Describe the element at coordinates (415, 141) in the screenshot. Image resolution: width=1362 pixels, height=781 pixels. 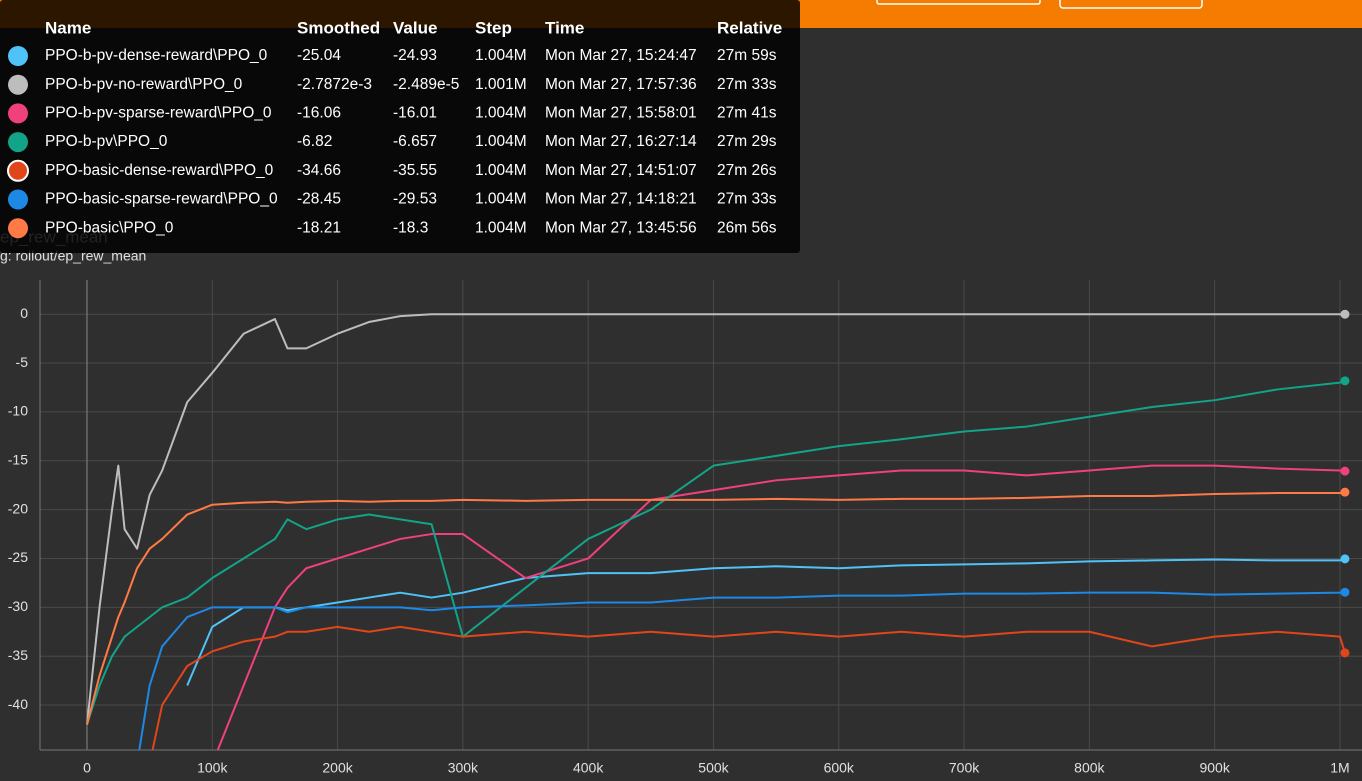
I see `table-cell: -6.657` at that location.